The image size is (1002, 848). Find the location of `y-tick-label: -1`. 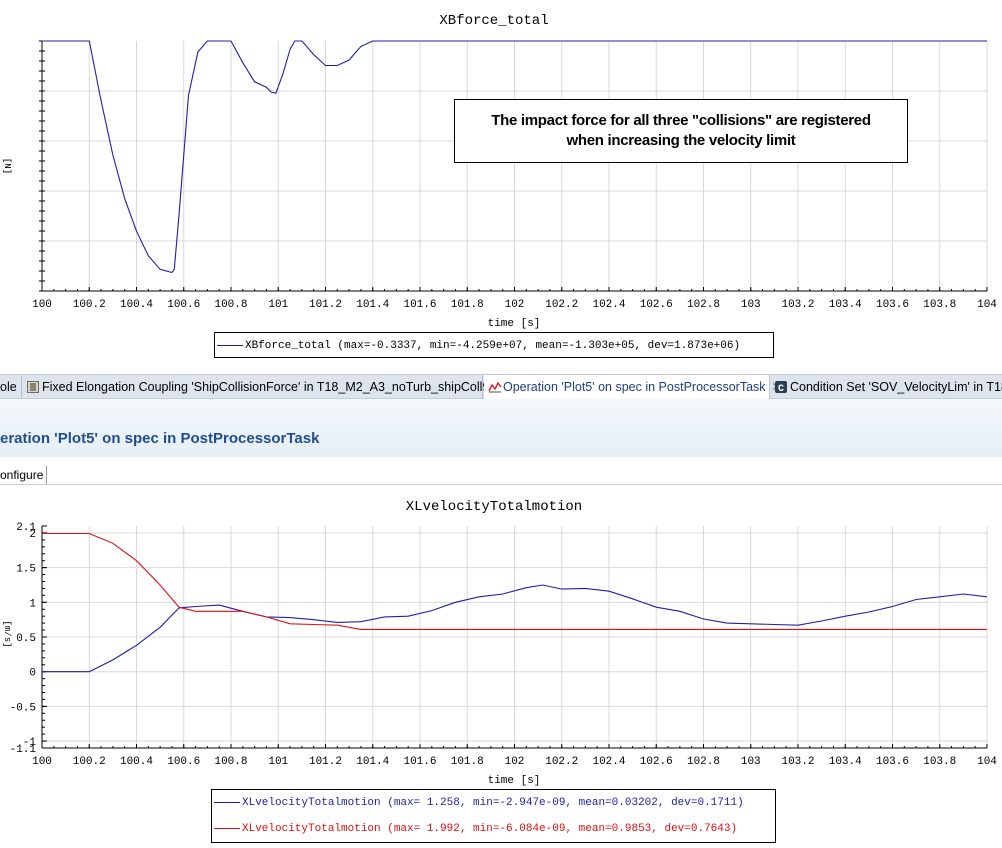

y-tick-label: -1 is located at coordinates (30, 743).